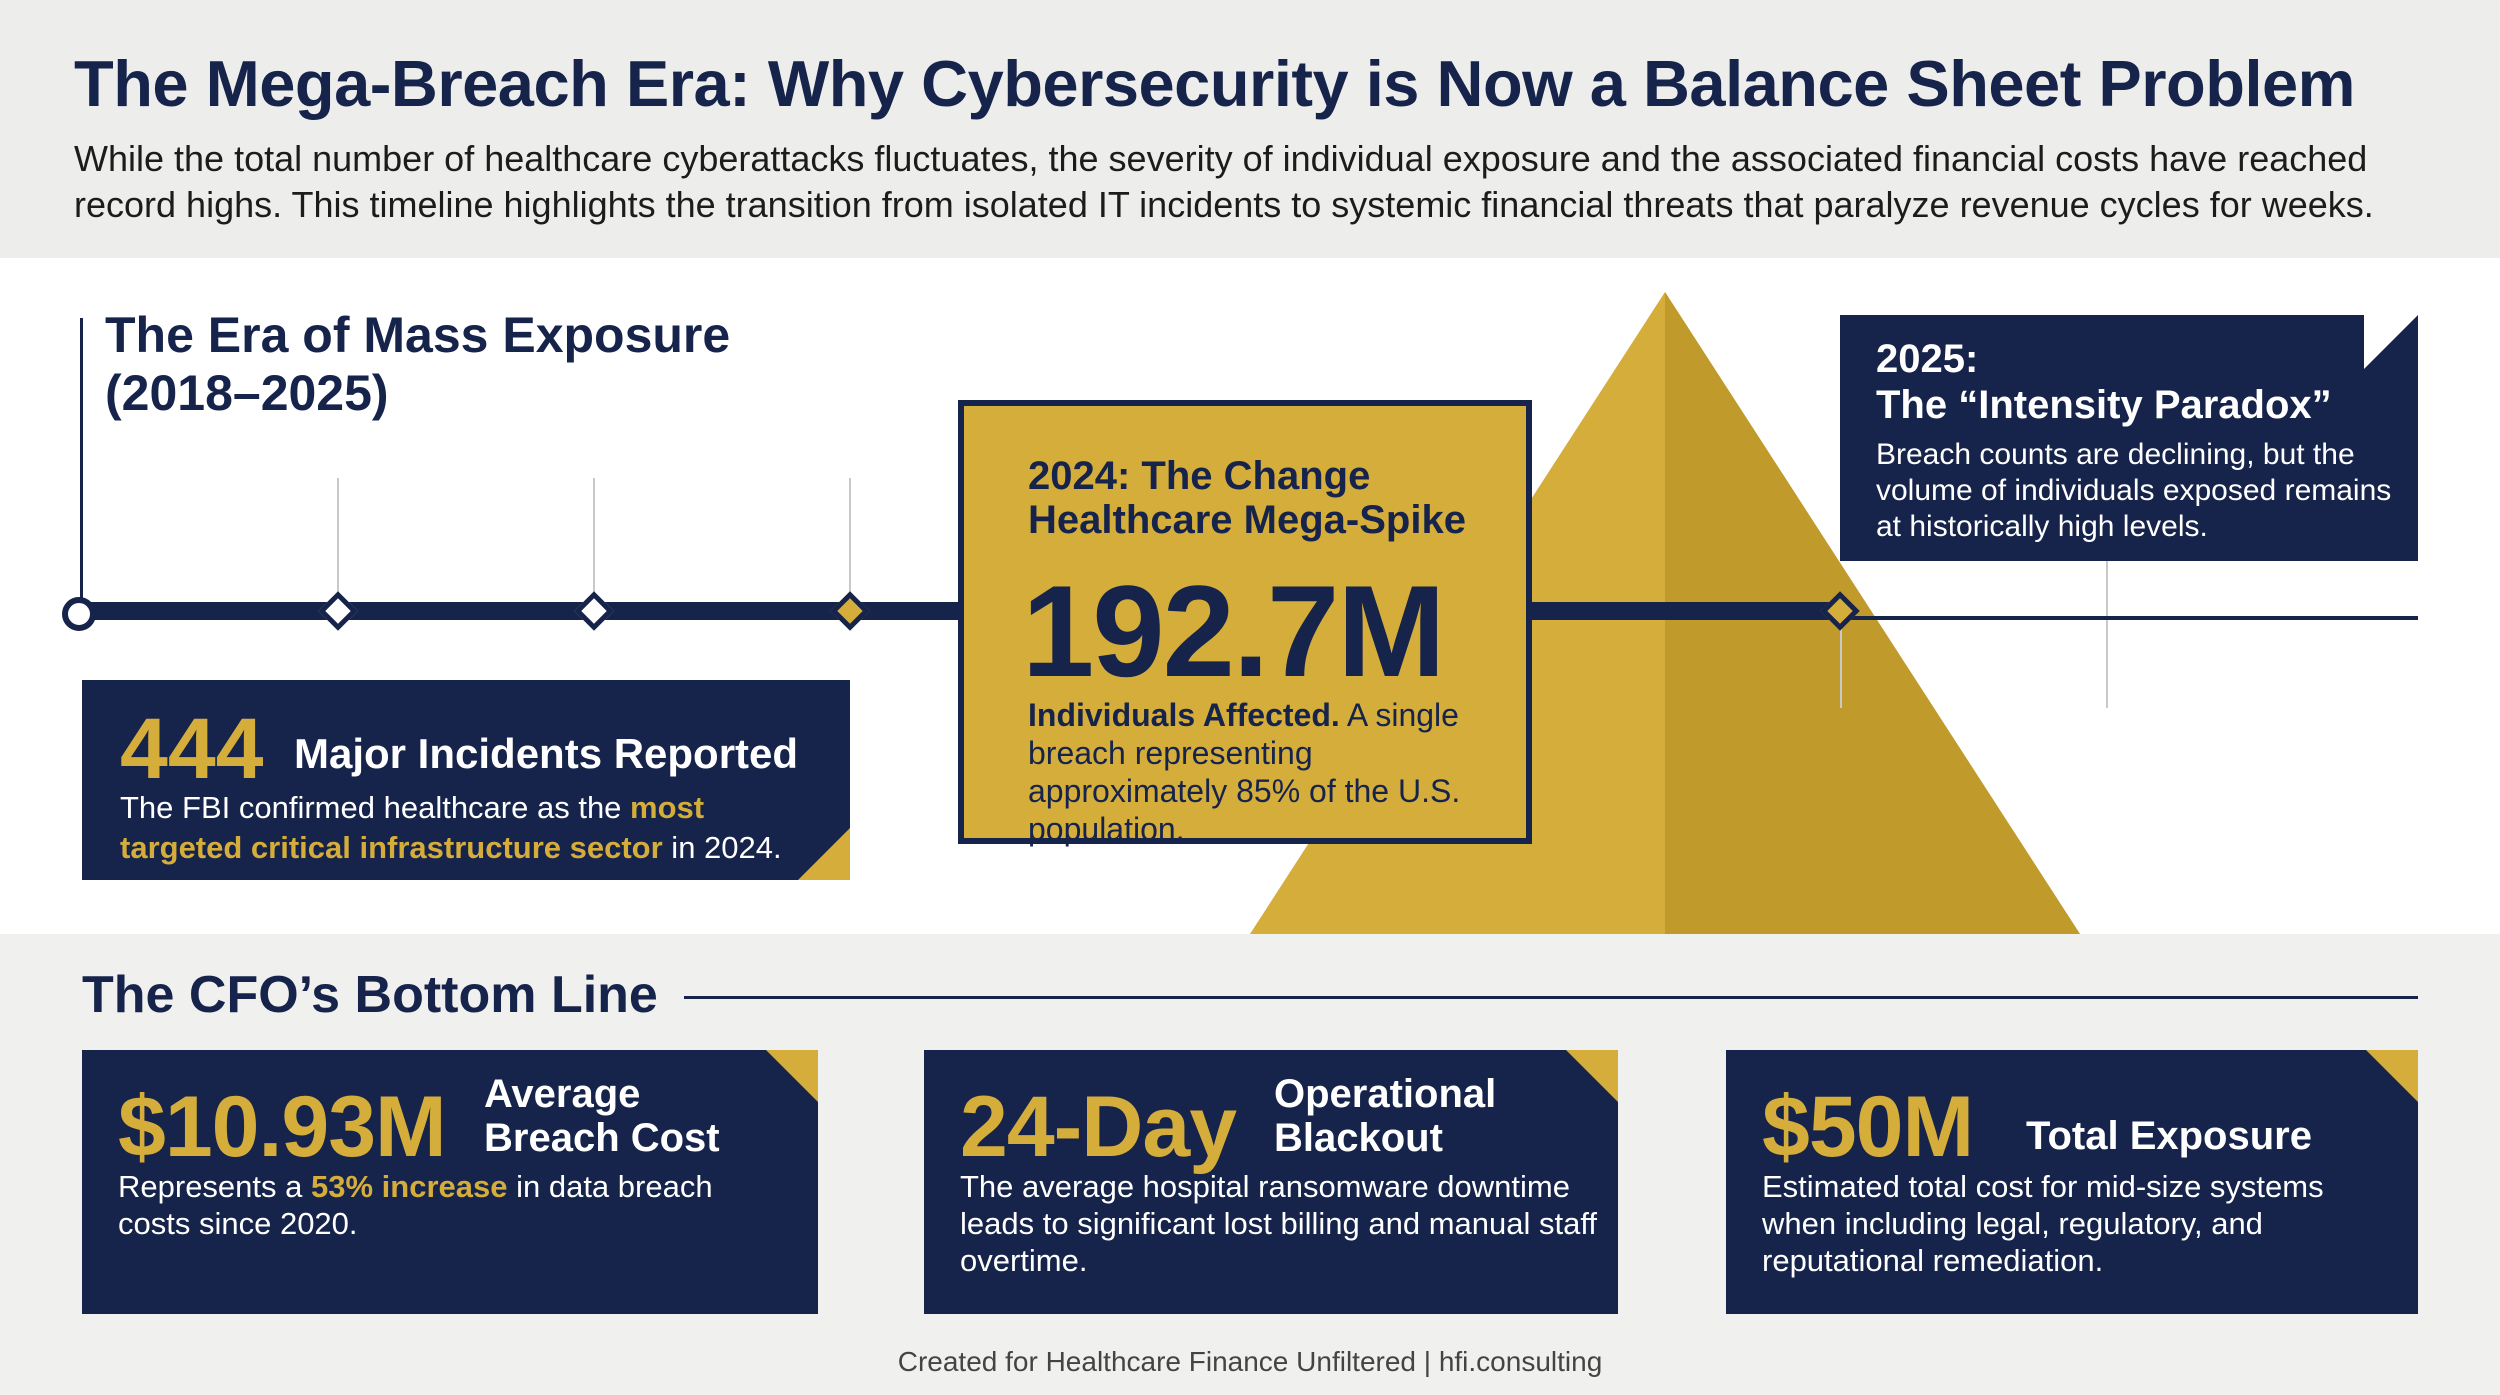 Image resolution: width=2500 pixels, height=1395 pixels. What do you see at coordinates (282, 1127) in the screenshot?
I see `breach-cost-number: $10.93M` at bounding box center [282, 1127].